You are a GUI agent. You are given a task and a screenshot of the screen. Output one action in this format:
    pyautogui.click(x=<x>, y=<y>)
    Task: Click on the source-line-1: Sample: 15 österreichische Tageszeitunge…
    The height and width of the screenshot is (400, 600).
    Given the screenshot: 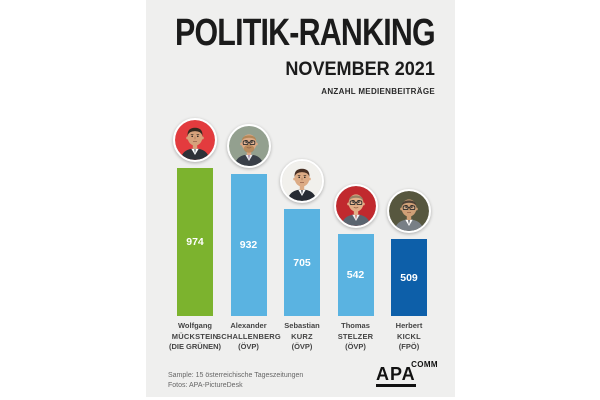 What is the action you would take?
    pyautogui.click(x=236, y=375)
    